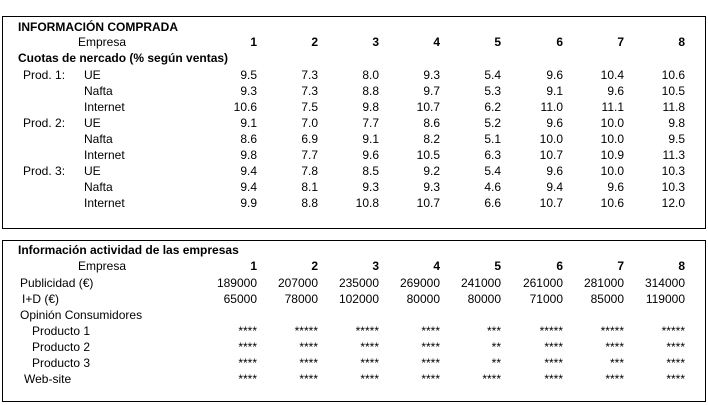 The width and height of the screenshot is (708, 405). What do you see at coordinates (492, 91) in the screenshot?
I see `cell: 5.3` at bounding box center [492, 91].